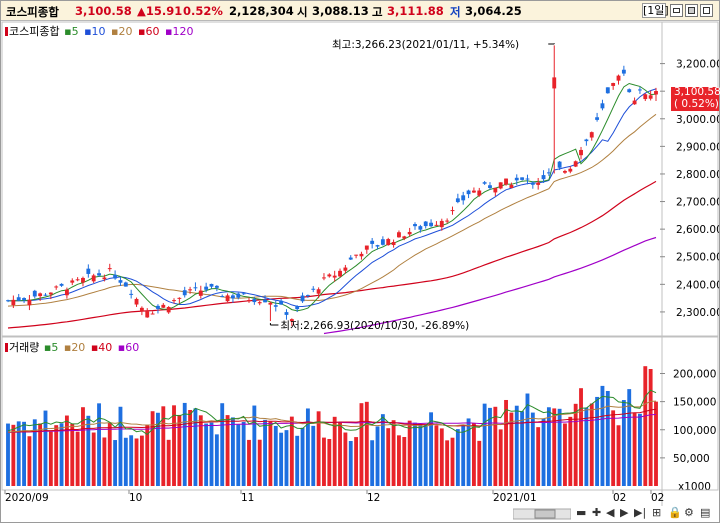  What do you see at coordinates (655, 10) in the screenshot?
I see `period-button: [1일]` at bounding box center [655, 10].